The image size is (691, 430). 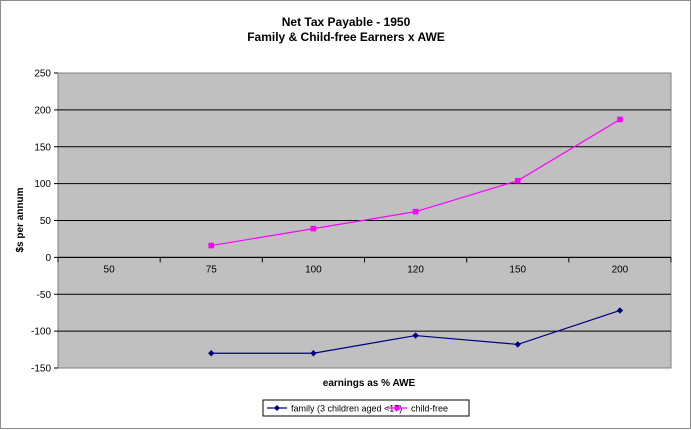 What do you see at coordinates (620, 269) in the screenshot?
I see `x-tick-label: 200` at bounding box center [620, 269].